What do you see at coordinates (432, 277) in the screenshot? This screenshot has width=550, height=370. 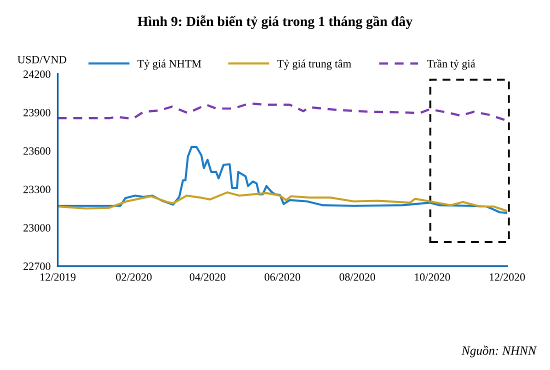 I see `x-tick-label: 10/2020` at bounding box center [432, 277].